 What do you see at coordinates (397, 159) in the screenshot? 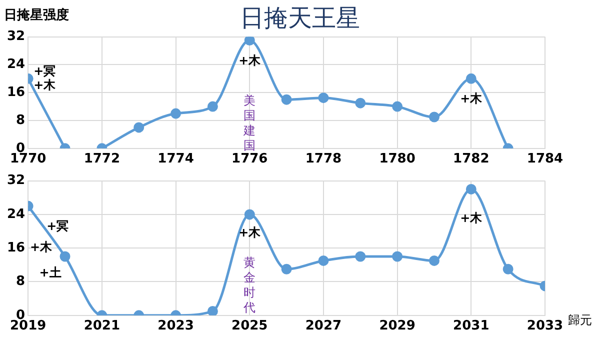
I see `x-tick-label: 1780` at bounding box center [397, 159].